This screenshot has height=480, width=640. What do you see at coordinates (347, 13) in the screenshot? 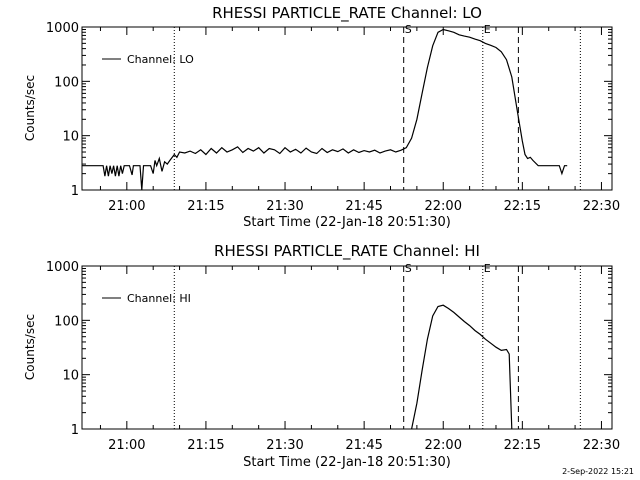
I see `chart-title: RHESSI PARTICLE_RATE Channel: LO` at bounding box center [347, 13].